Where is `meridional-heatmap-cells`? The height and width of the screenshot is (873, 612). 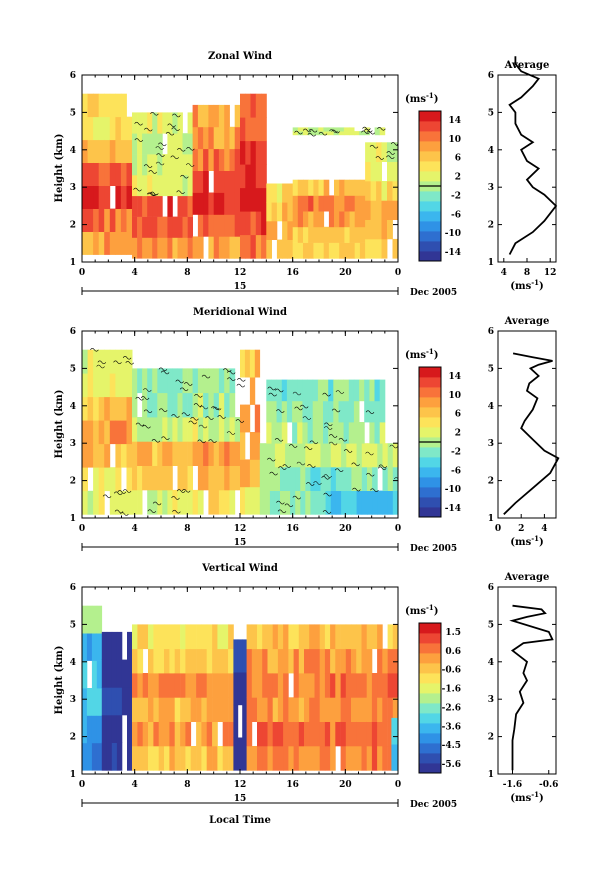 meridional-heatmap-cells is located at coordinates (240, 432).